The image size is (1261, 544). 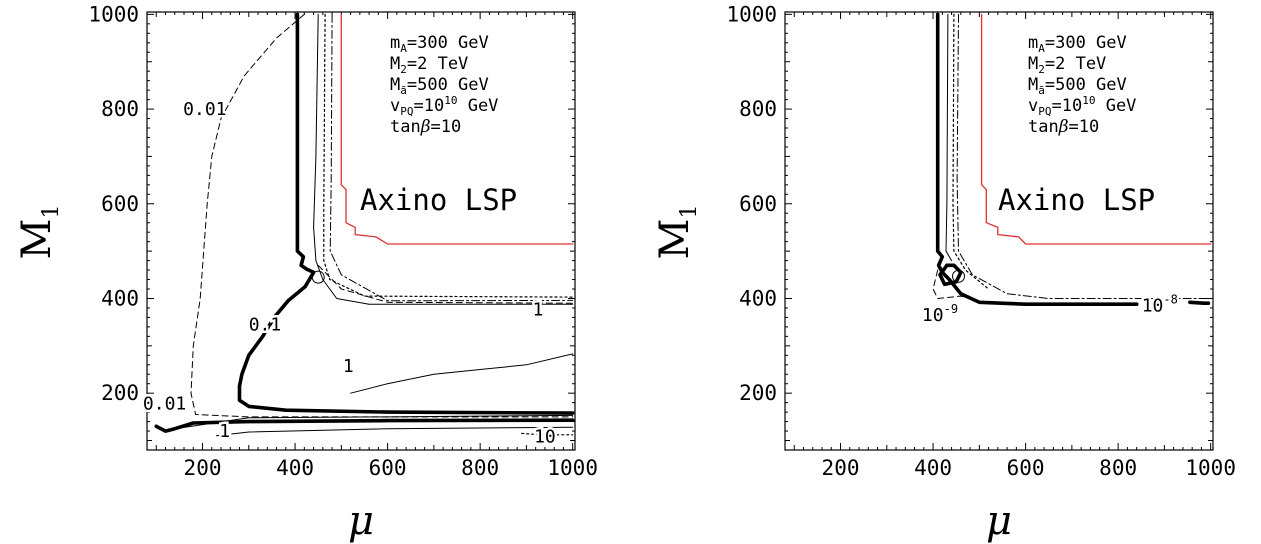 I want to click on right-param-M2: M2=2 TeV, so click(x=1067, y=65).